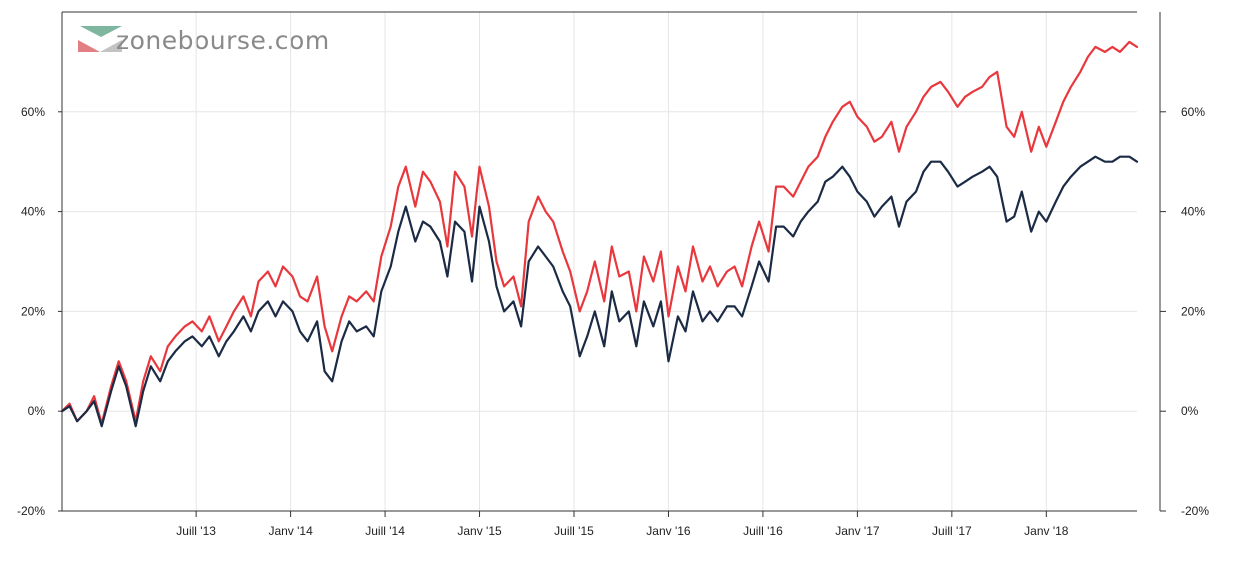 The width and height of the screenshot is (1234, 561). I want to click on y-tick-label-right: 0%, so click(1190, 411).